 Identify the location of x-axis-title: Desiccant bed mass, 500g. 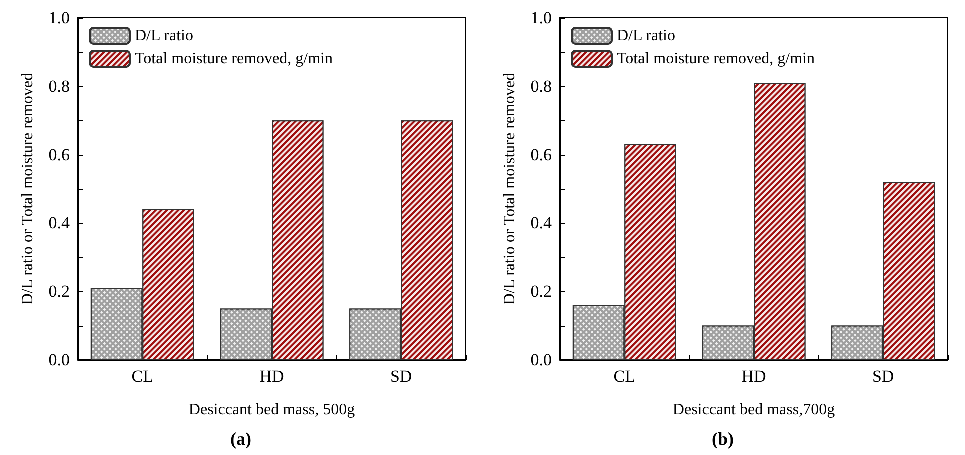
(272, 410).